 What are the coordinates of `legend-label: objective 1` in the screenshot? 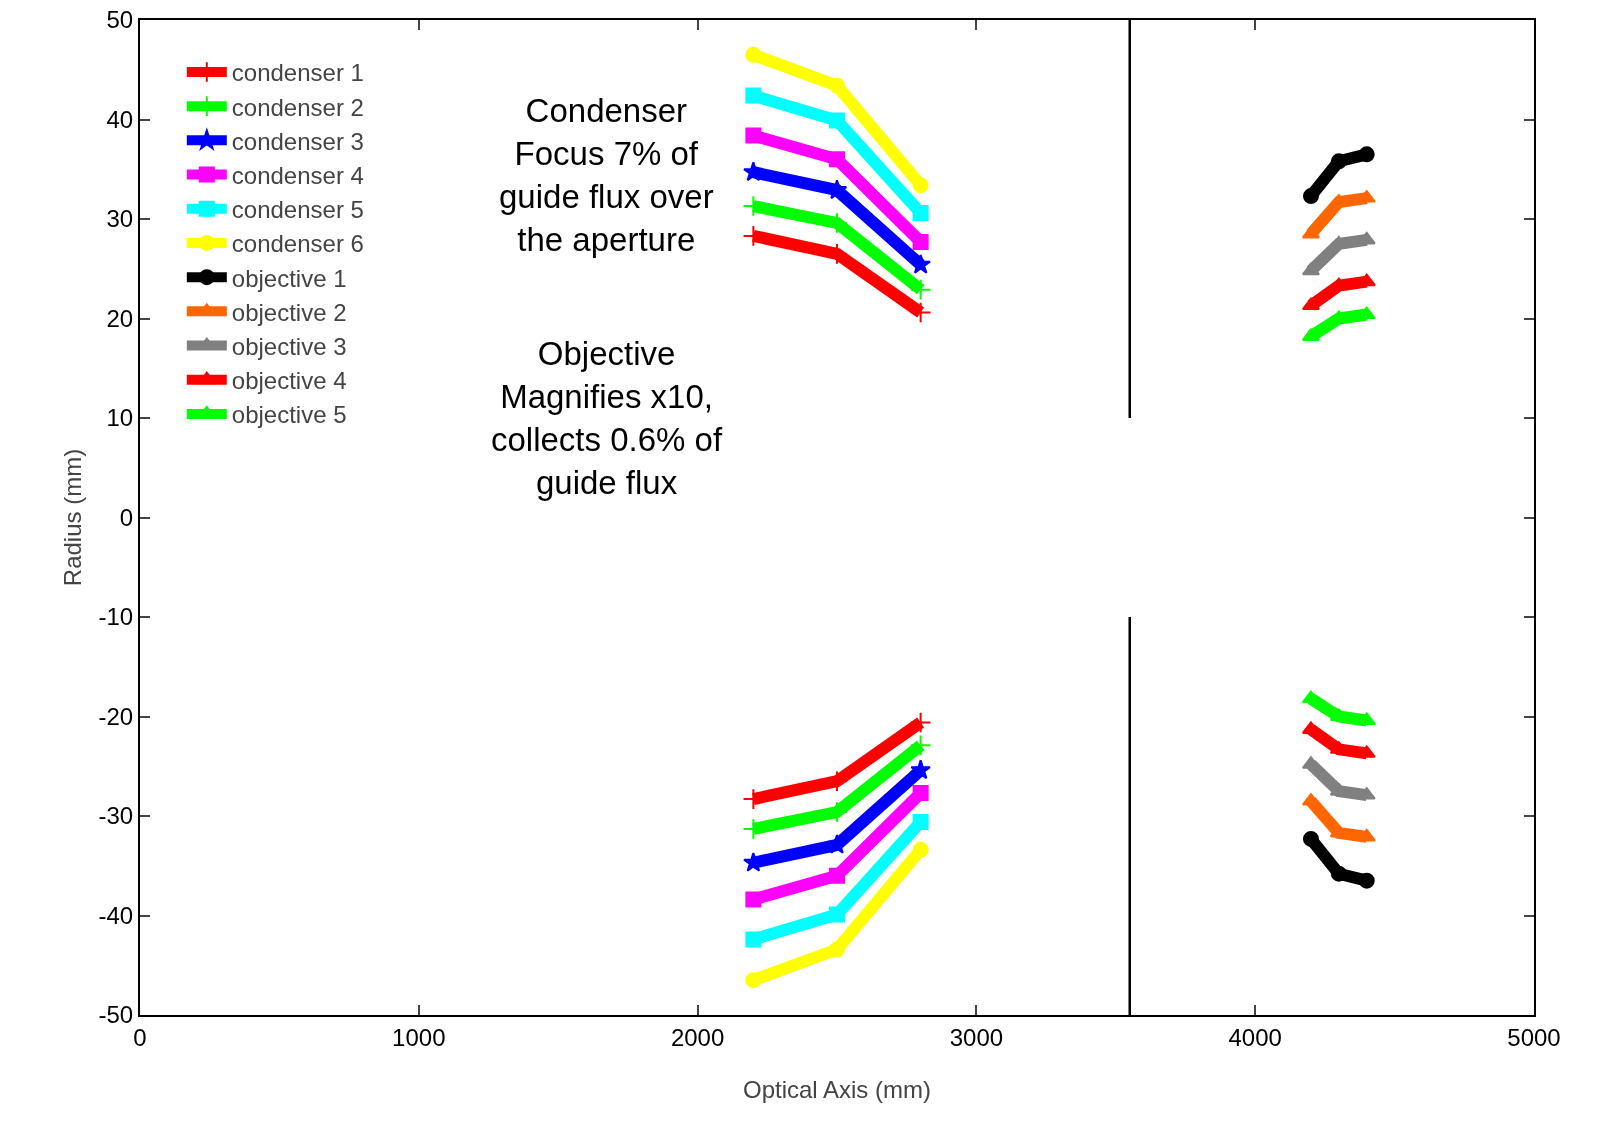 It's located at (289, 278).